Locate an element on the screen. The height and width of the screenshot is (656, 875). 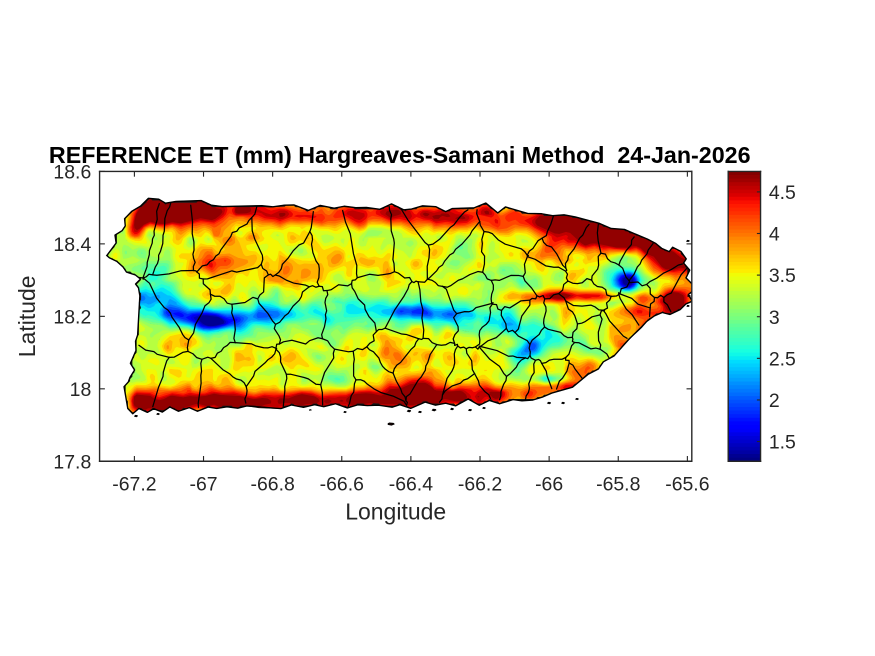
svg-text: -66.4 is located at coordinates (411, 485).